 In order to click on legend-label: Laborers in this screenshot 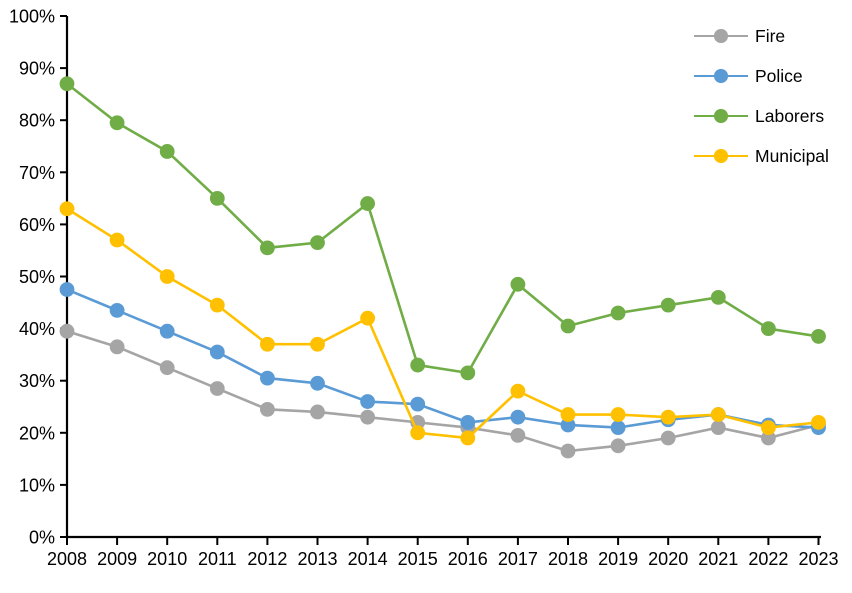, I will do `click(790, 115)`.